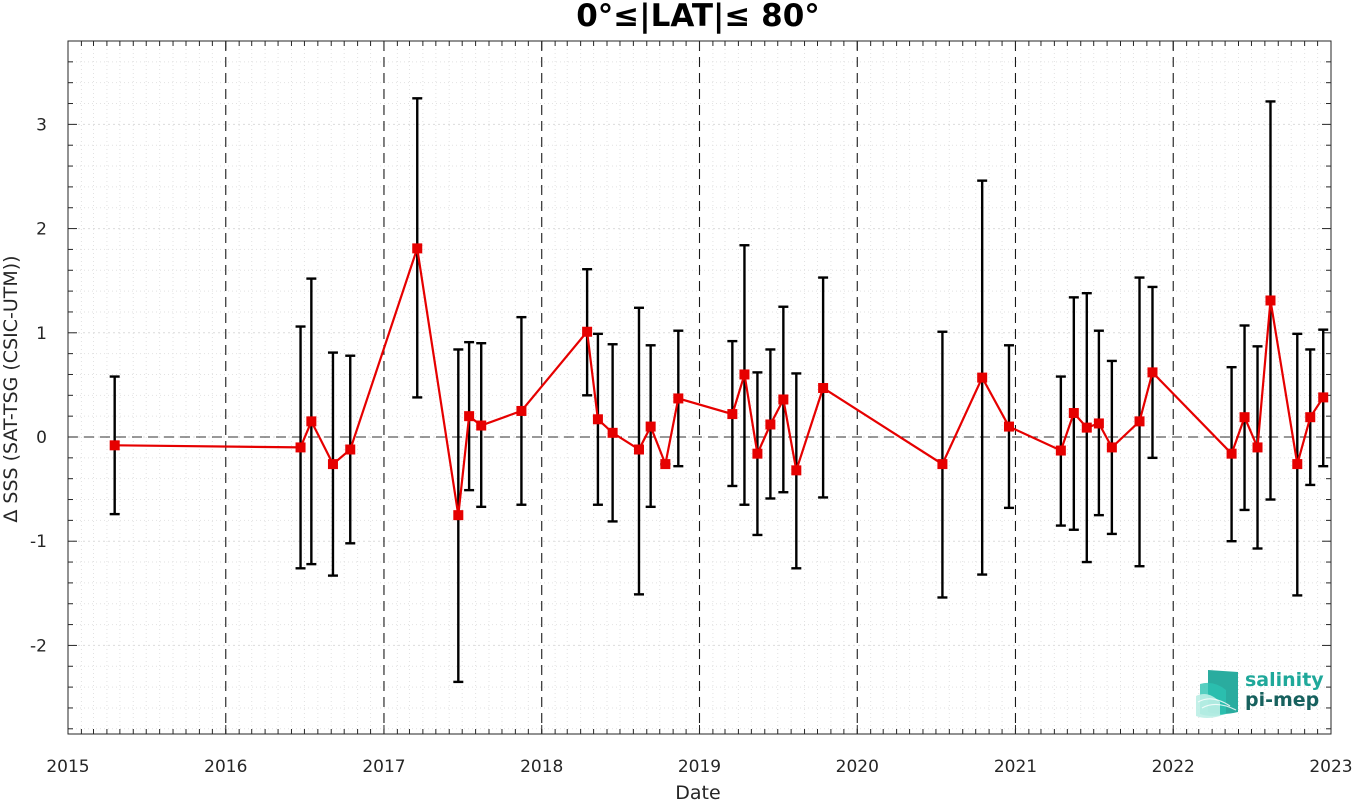 This screenshot has width=1356, height=801. I want to click on x-tick-label: 2019, so click(699, 767).